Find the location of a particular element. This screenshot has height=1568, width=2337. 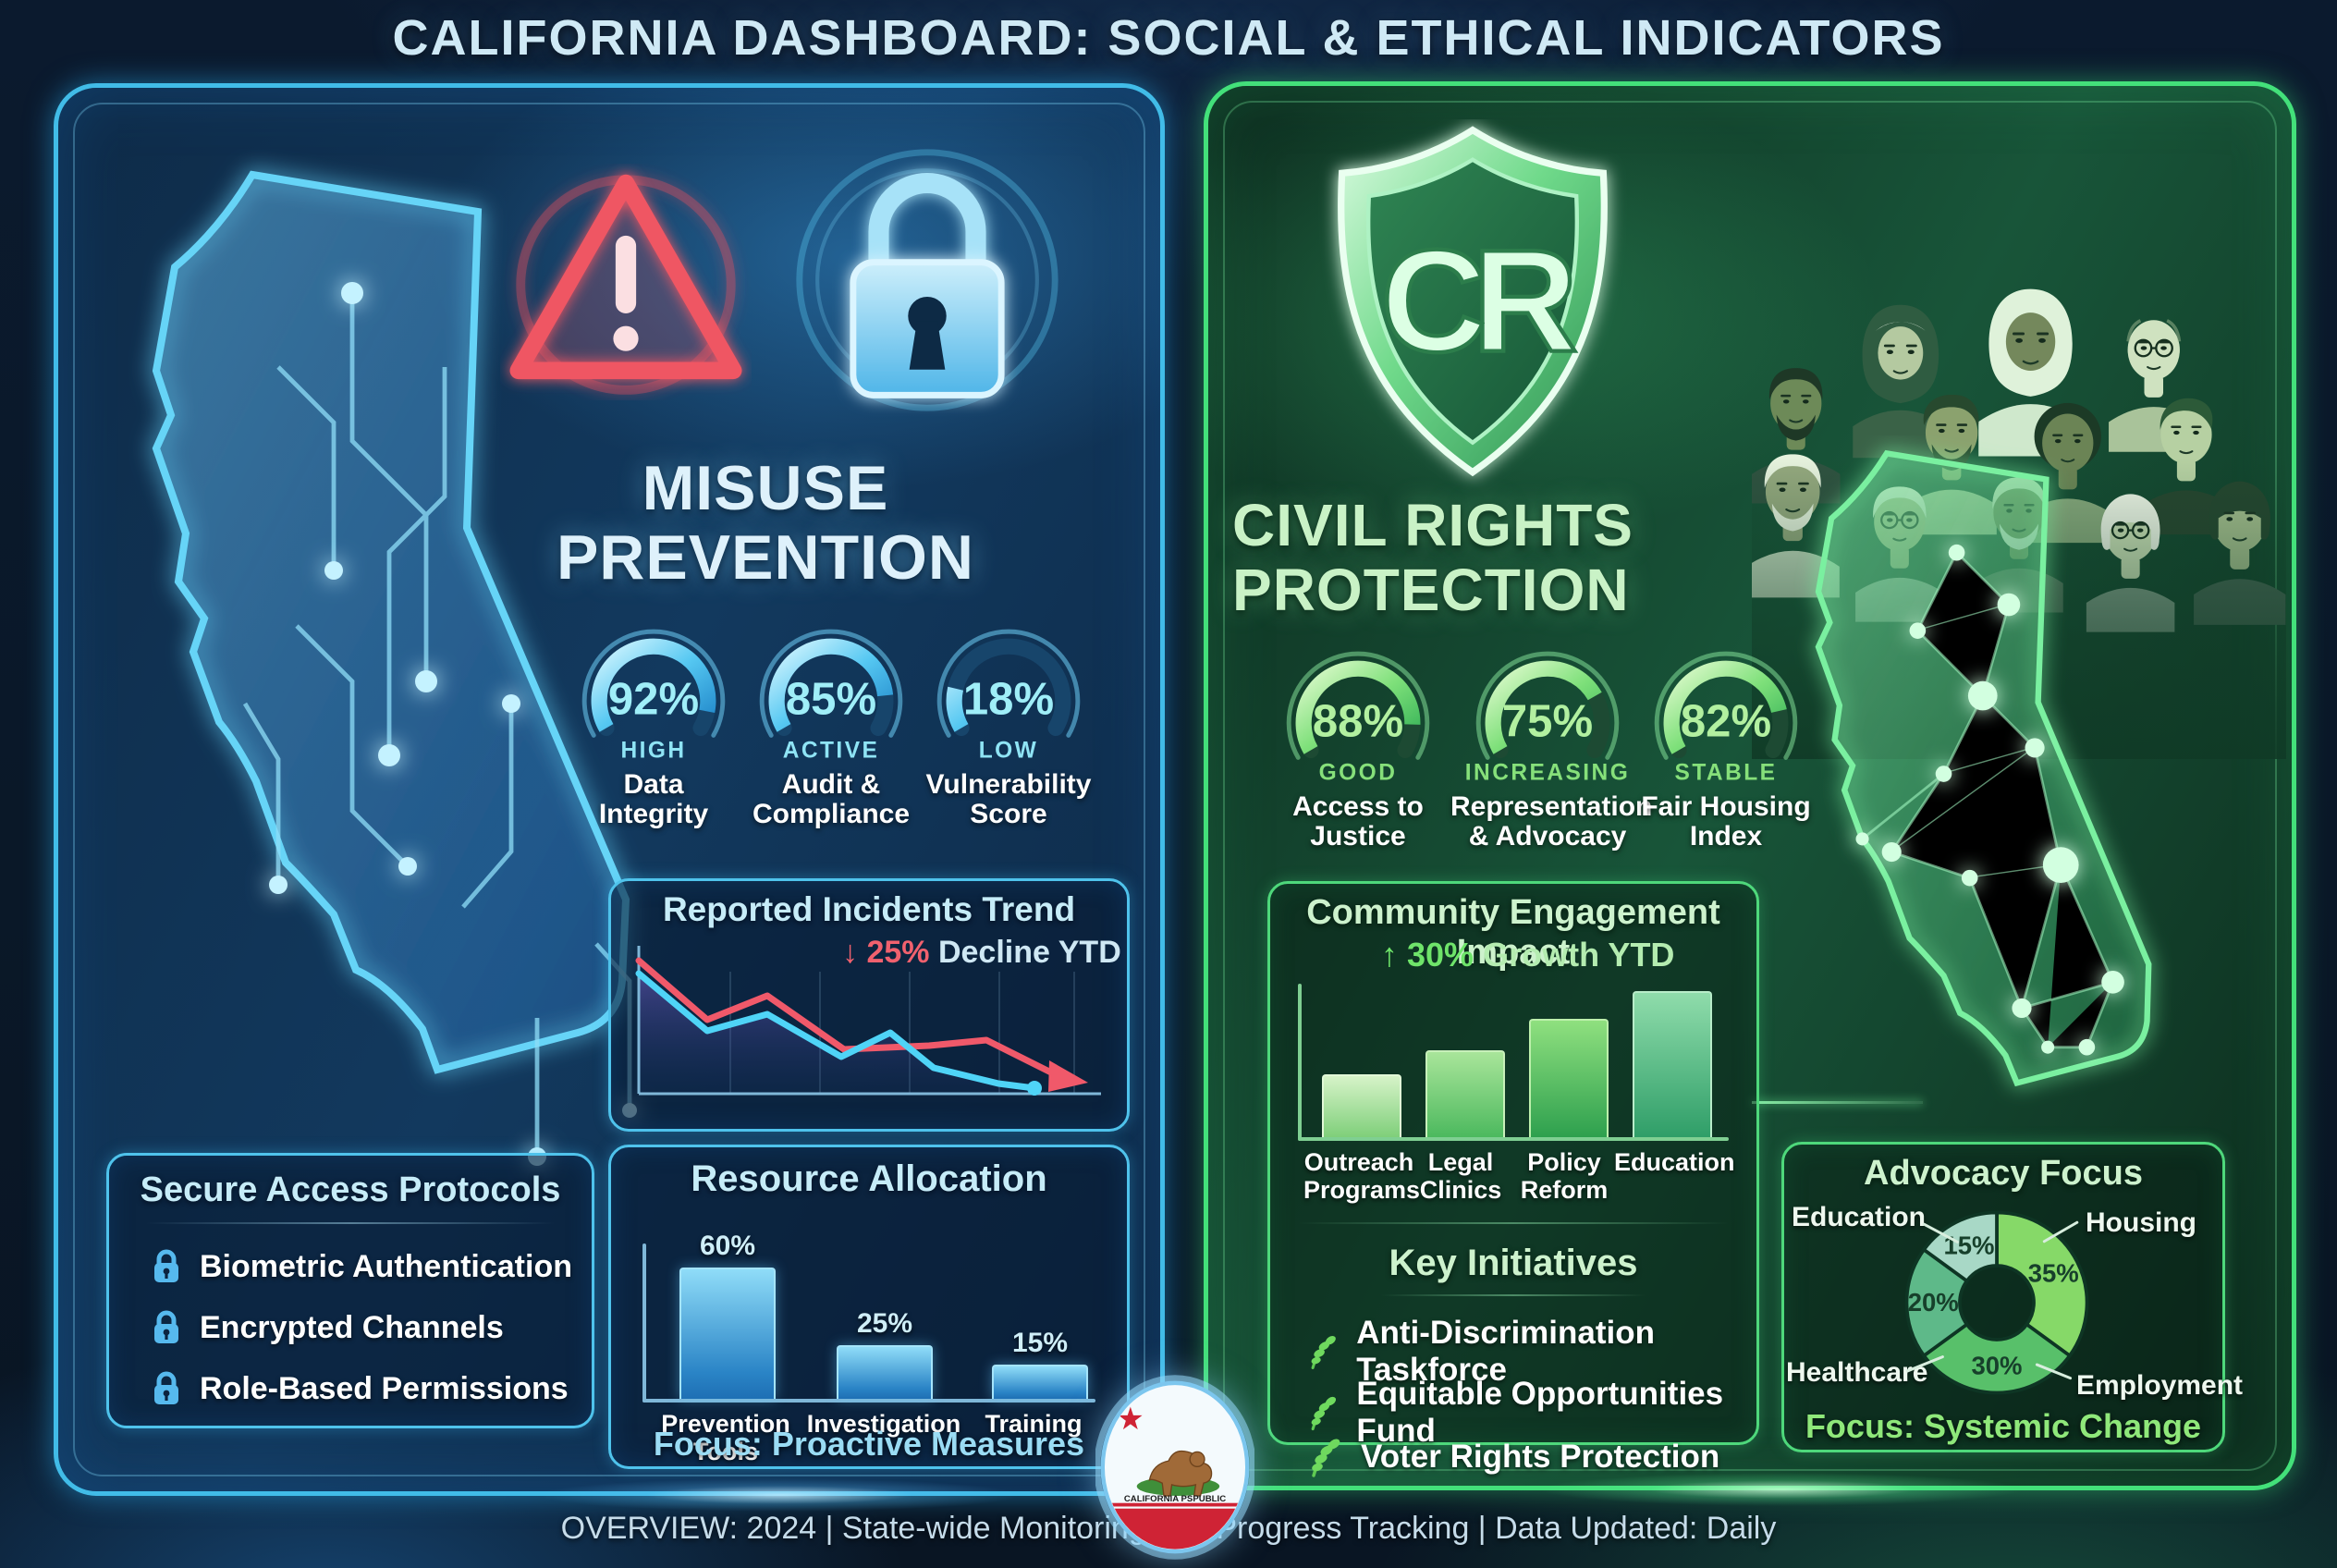

initiative-equitable-fund: Equitable Opportunities Fund is located at coordinates (1531, 1413).